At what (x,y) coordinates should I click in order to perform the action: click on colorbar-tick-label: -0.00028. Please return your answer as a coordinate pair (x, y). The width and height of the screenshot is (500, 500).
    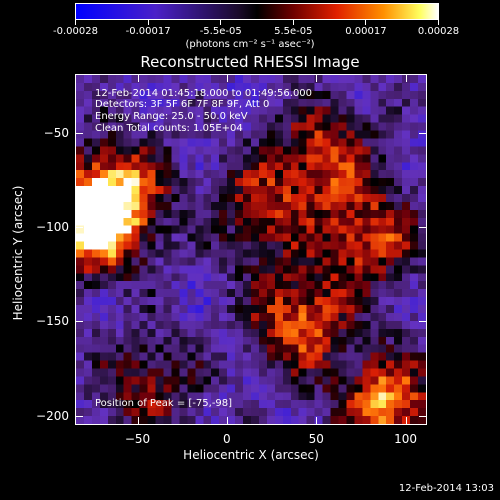
    Looking at the image, I should click on (75, 31).